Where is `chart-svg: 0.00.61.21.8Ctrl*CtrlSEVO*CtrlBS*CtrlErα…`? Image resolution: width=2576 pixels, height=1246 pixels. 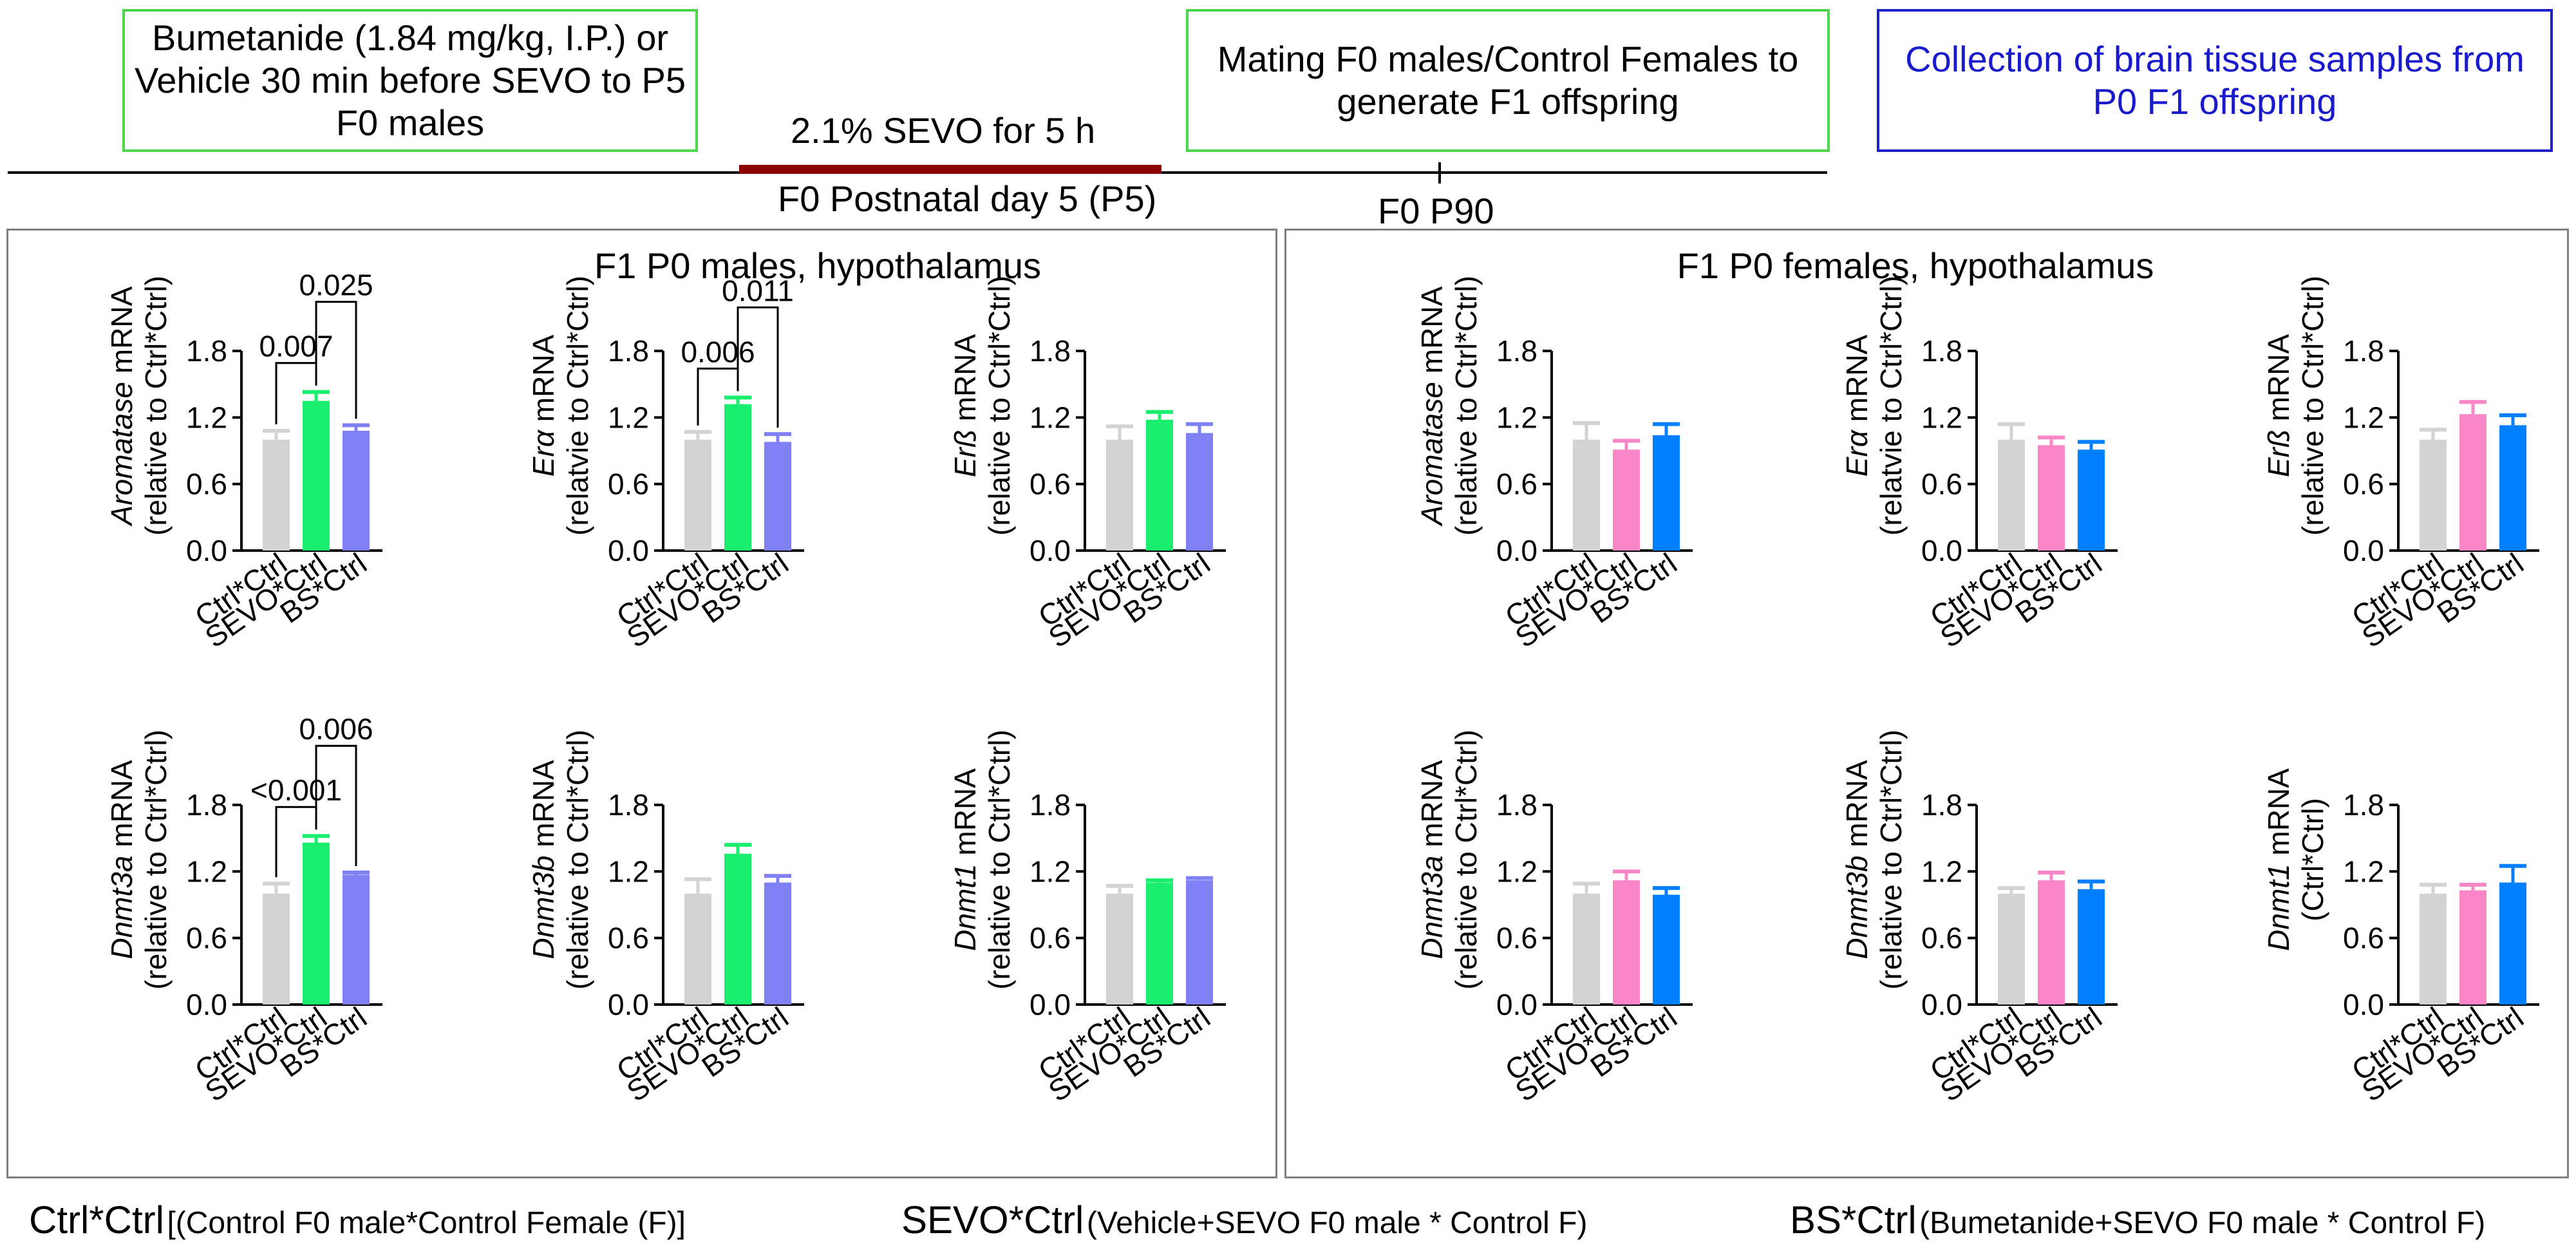
chart-svg: 0.00.61.21.8Ctrl*CtrlSEVO*CtrlBS*CtrlErα… is located at coordinates (1979, 465).